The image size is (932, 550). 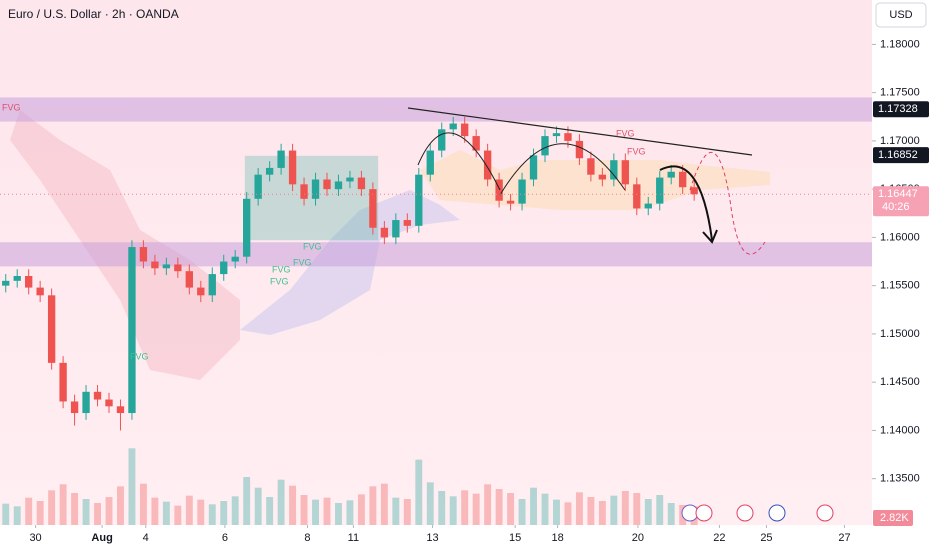 What do you see at coordinates (900, 479) in the screenshot?
I see `y-tick-label: 1.13500` at bounding box center [900, 479].